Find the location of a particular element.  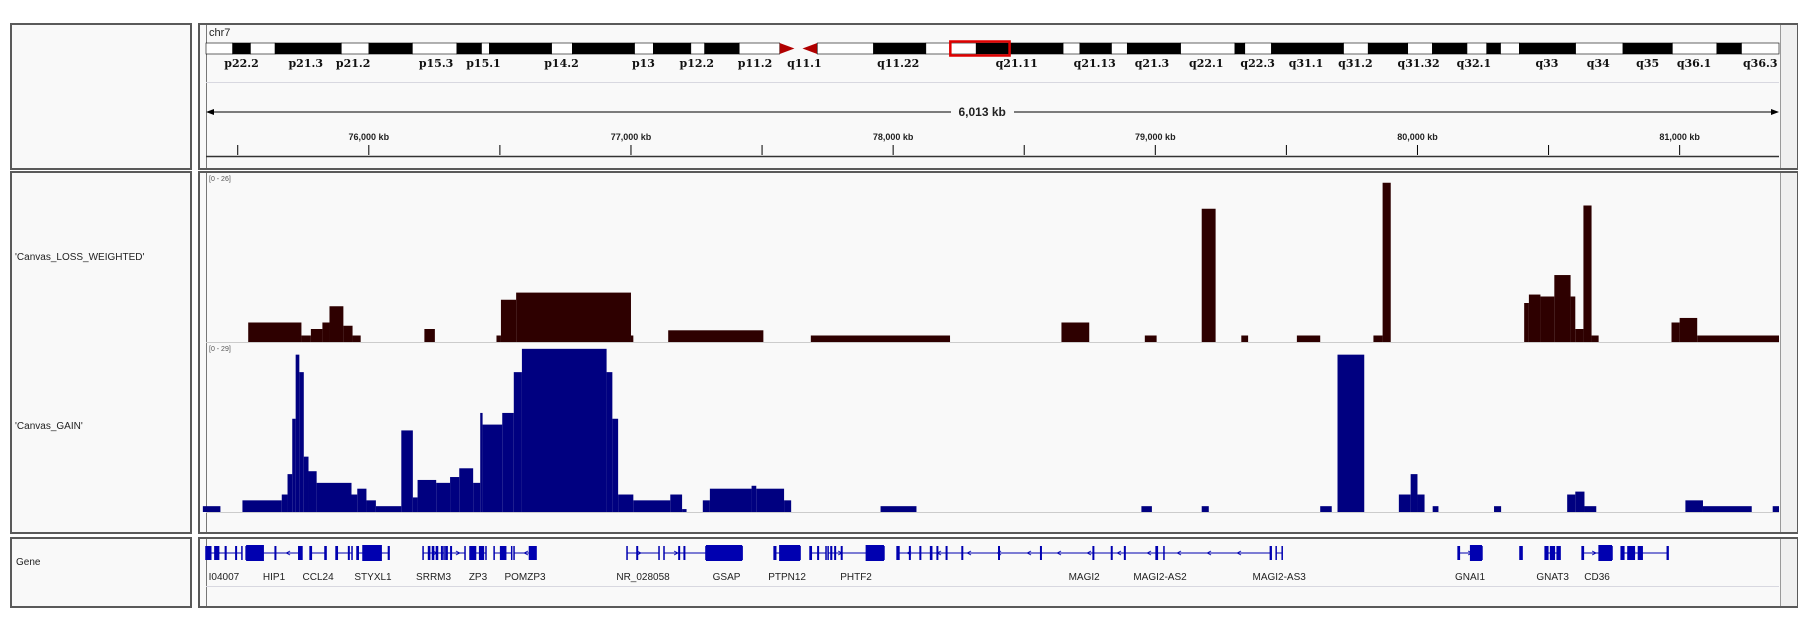

gene-feature: PTPN12 is located at coordinates (787, 564).